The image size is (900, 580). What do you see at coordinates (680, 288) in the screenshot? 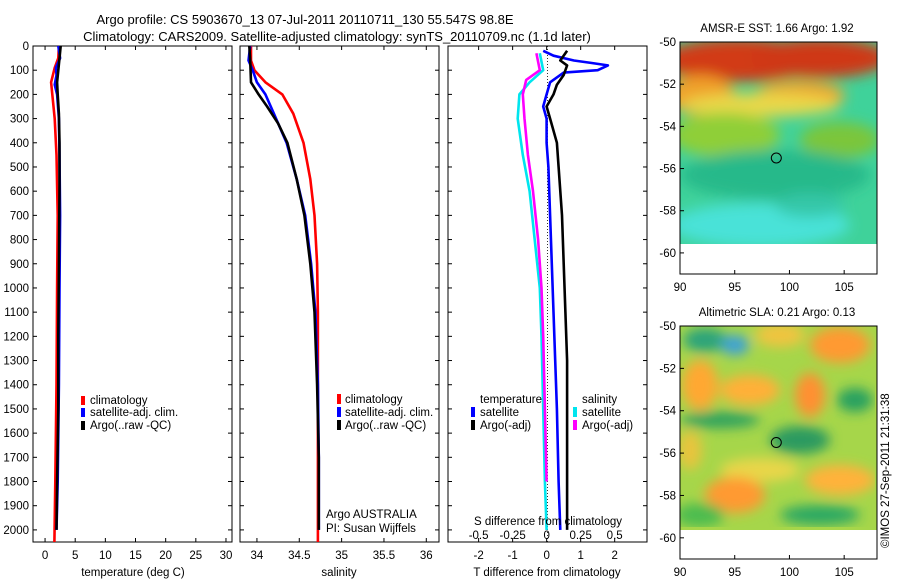
I see `map-lon-label: 90` at bounding box center [680, 288].